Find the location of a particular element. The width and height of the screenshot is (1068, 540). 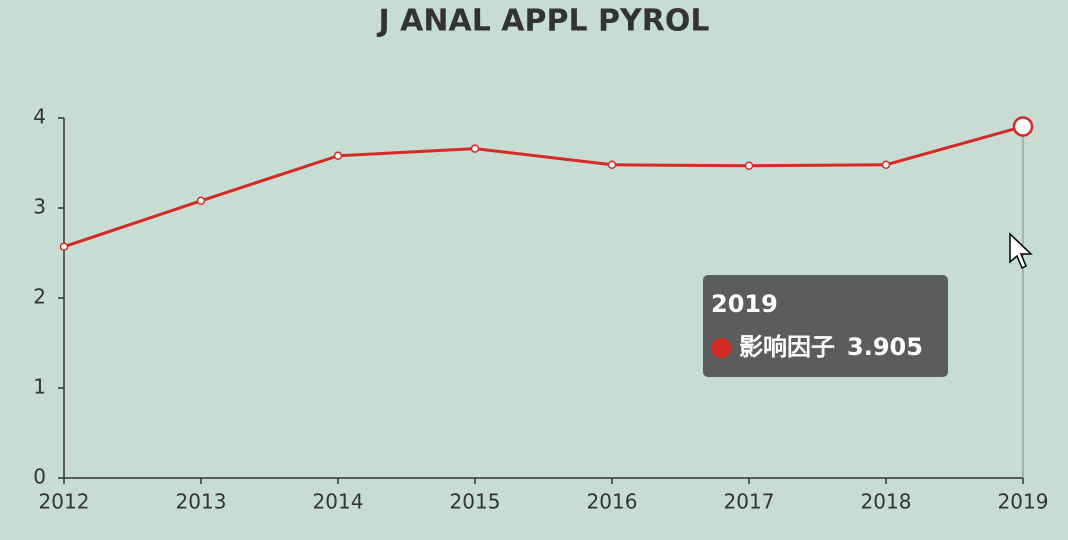

y-tick-label: 0 is located at coordinates (39, 477).